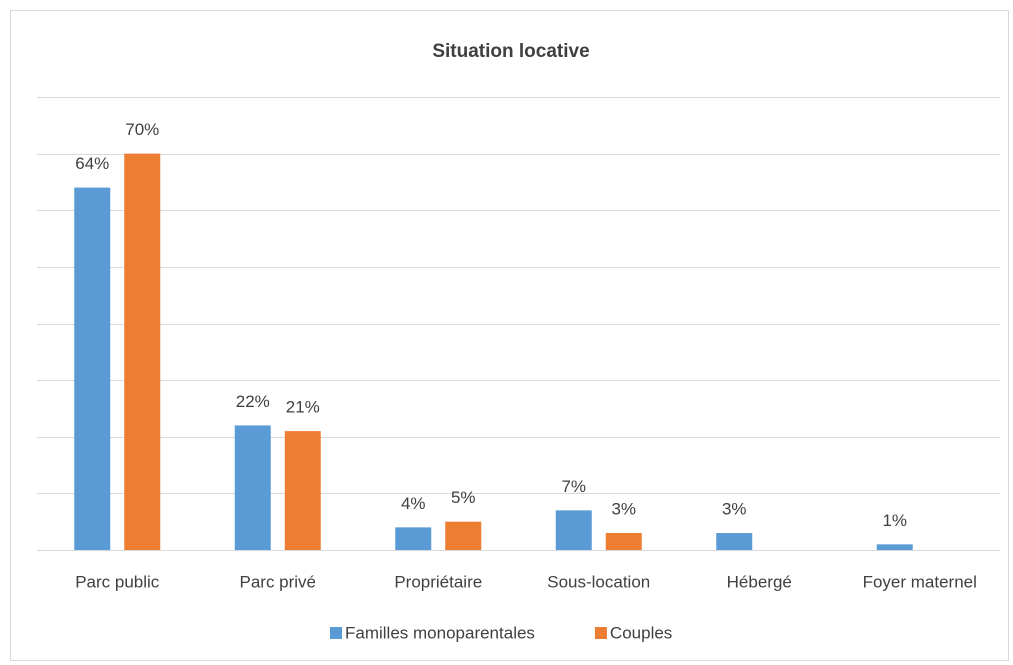 This screenshot has height=665, width=1013. What do you see at coordinates (463, 497) in the screenshot?
I see `data-label: 5%` at bounding box center [463, 497].